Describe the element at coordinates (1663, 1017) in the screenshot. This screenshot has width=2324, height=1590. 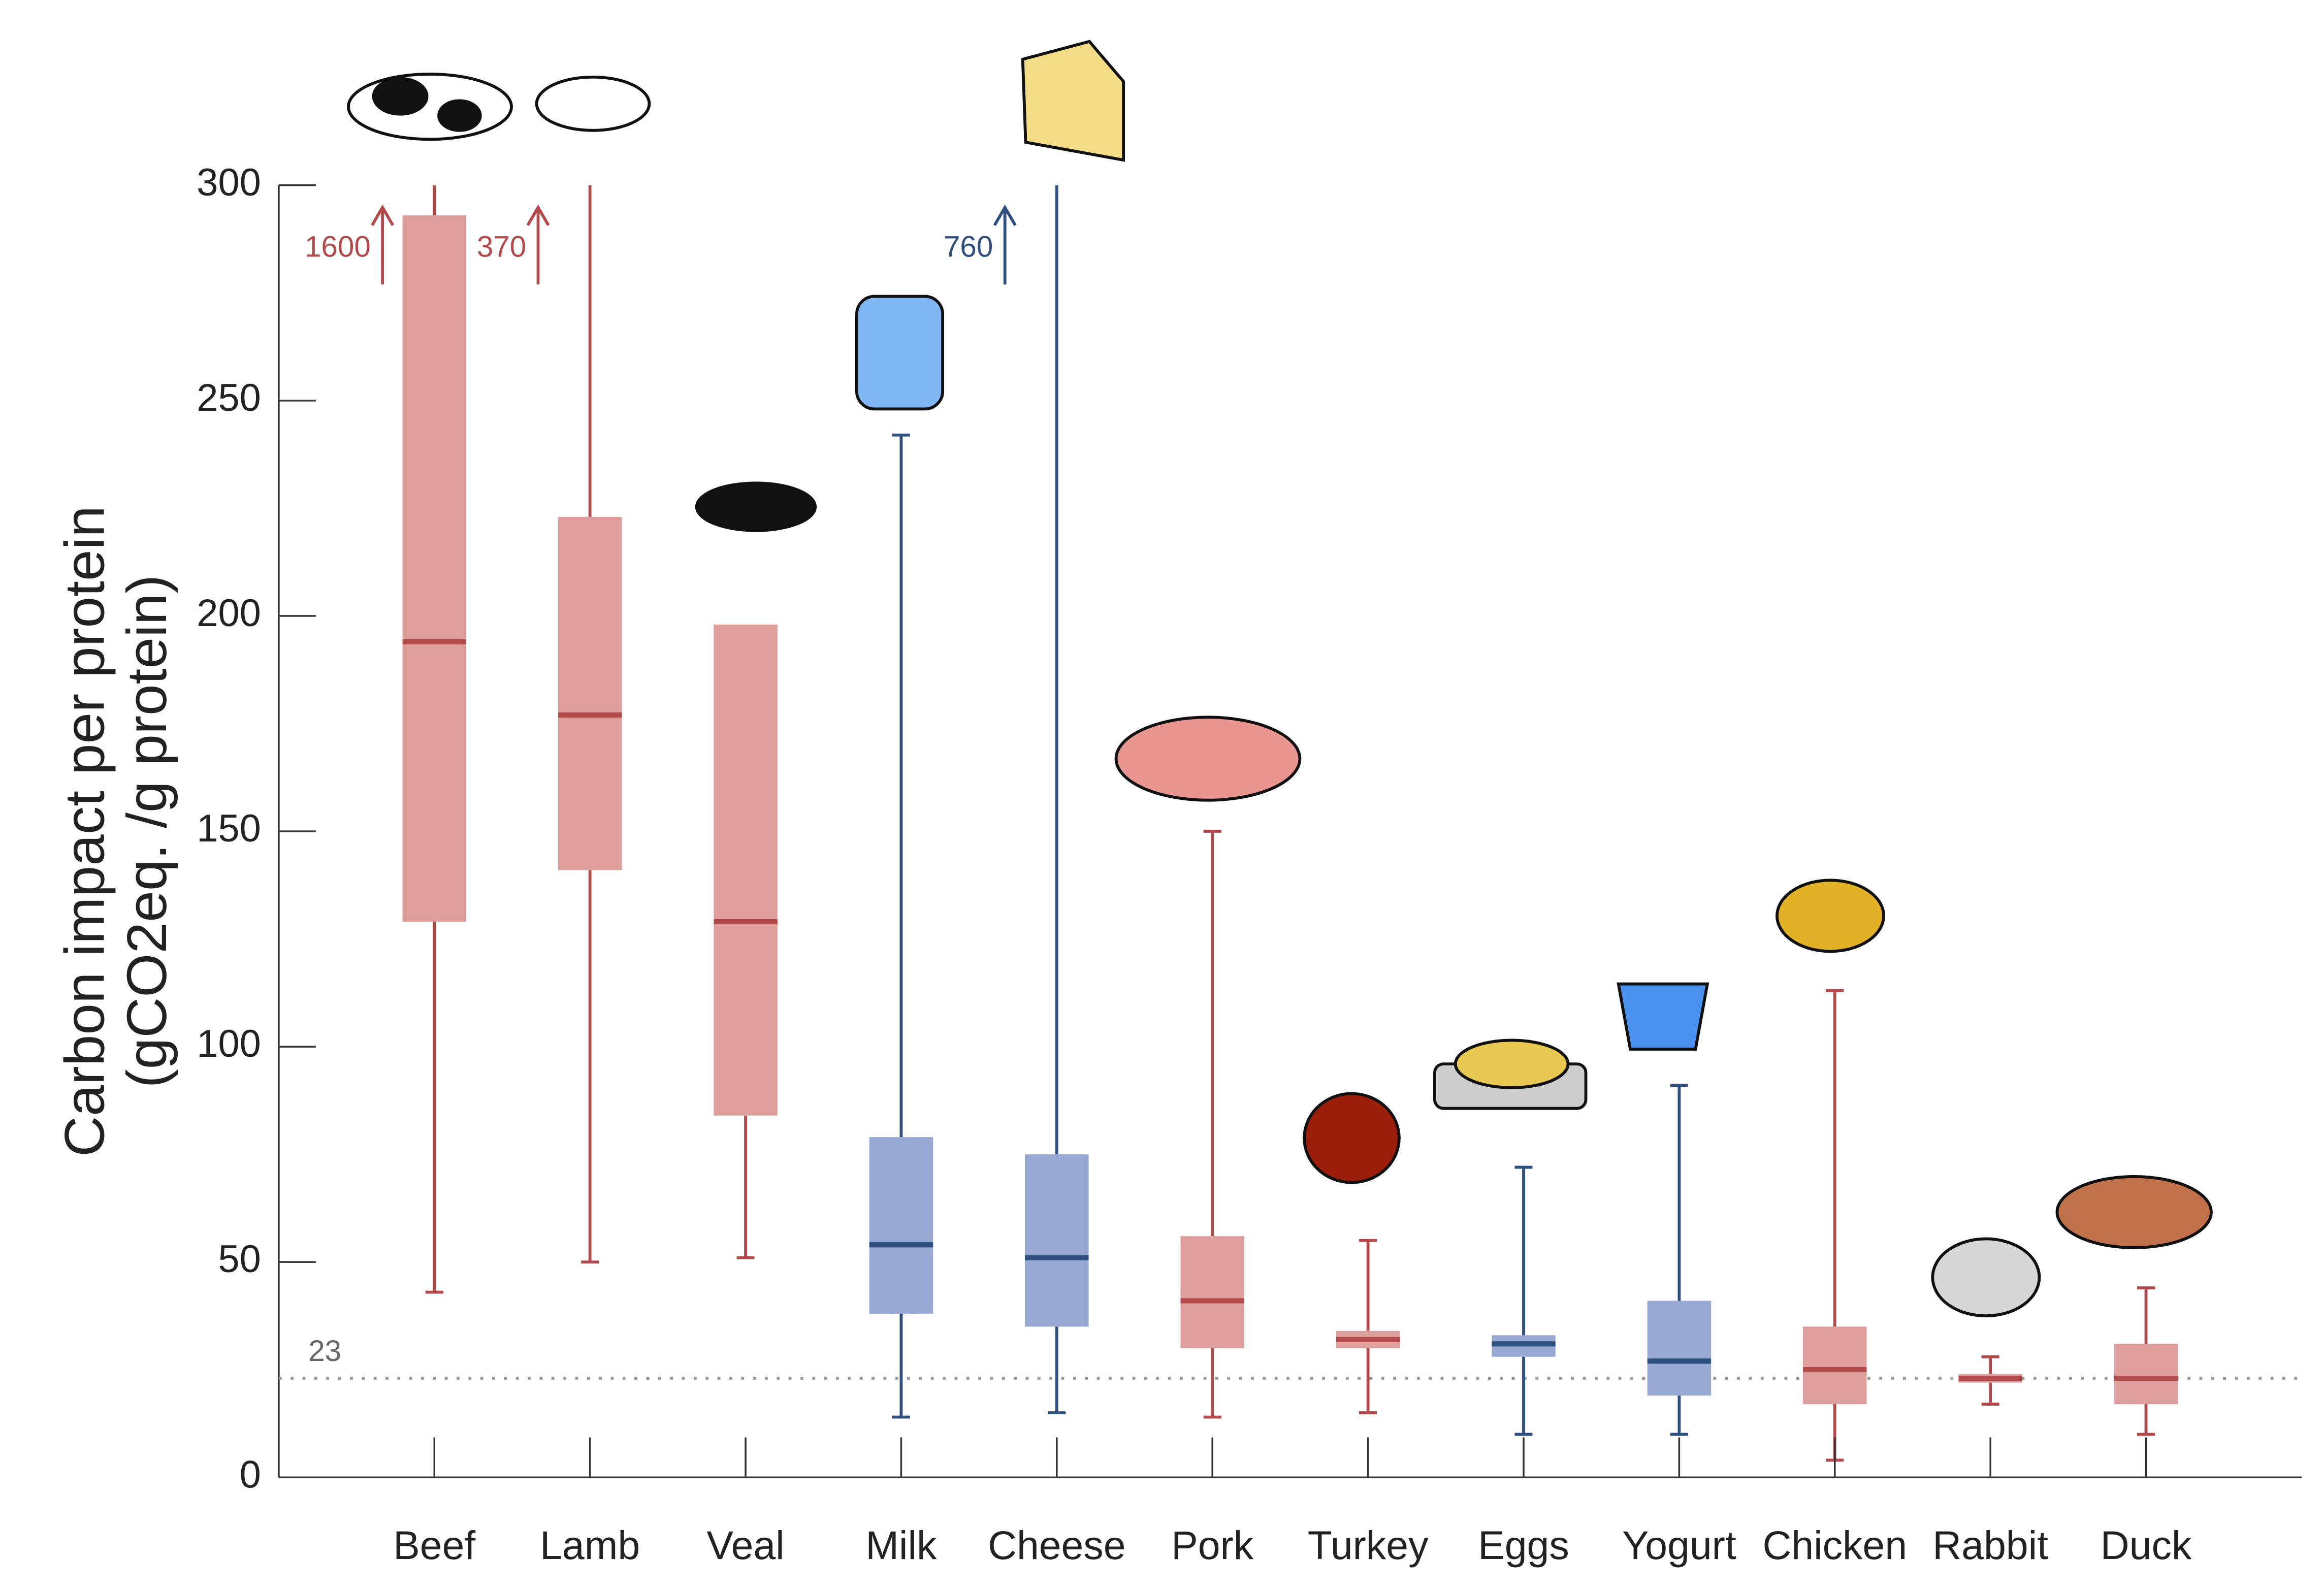
I see `icon-yogurt` at that location.